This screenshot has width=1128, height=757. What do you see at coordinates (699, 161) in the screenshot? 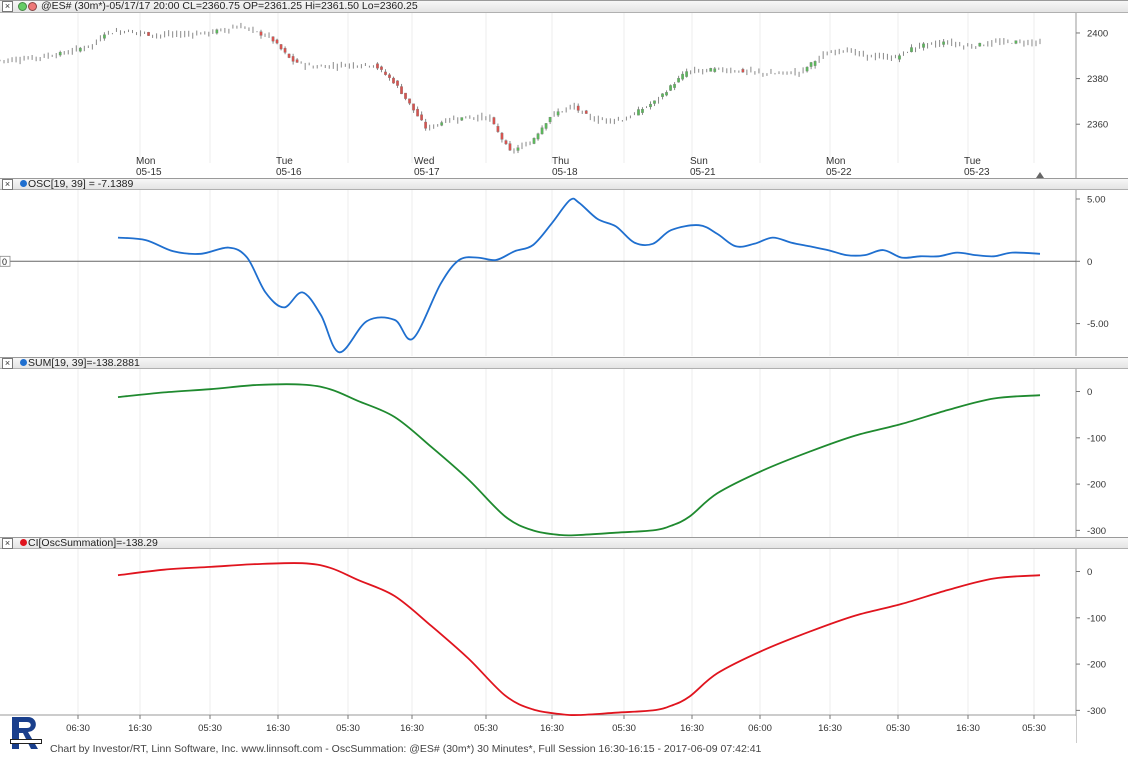
I see `day-label: Sun` at bounding box center [699, 161].